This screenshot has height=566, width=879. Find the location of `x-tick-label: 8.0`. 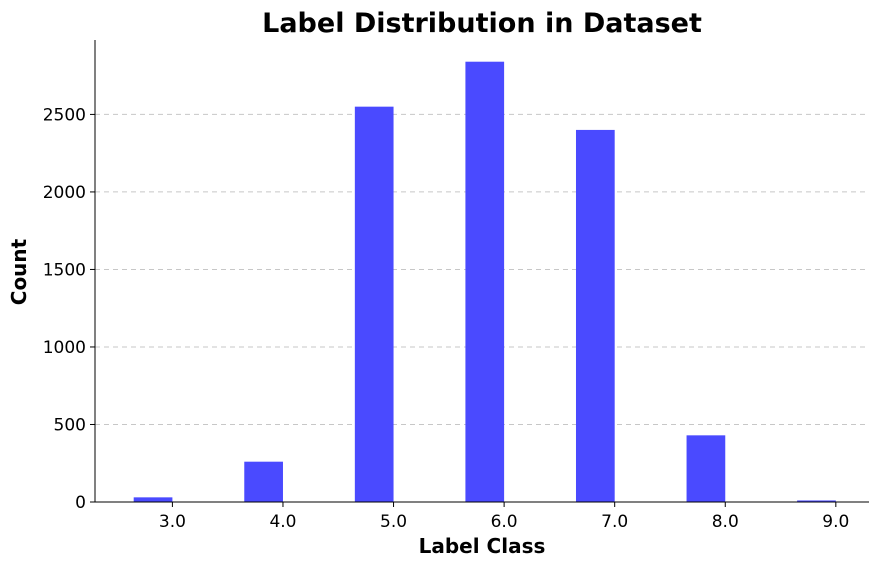

x-tick-label: 8.0 is located at coordinates (725, 522).